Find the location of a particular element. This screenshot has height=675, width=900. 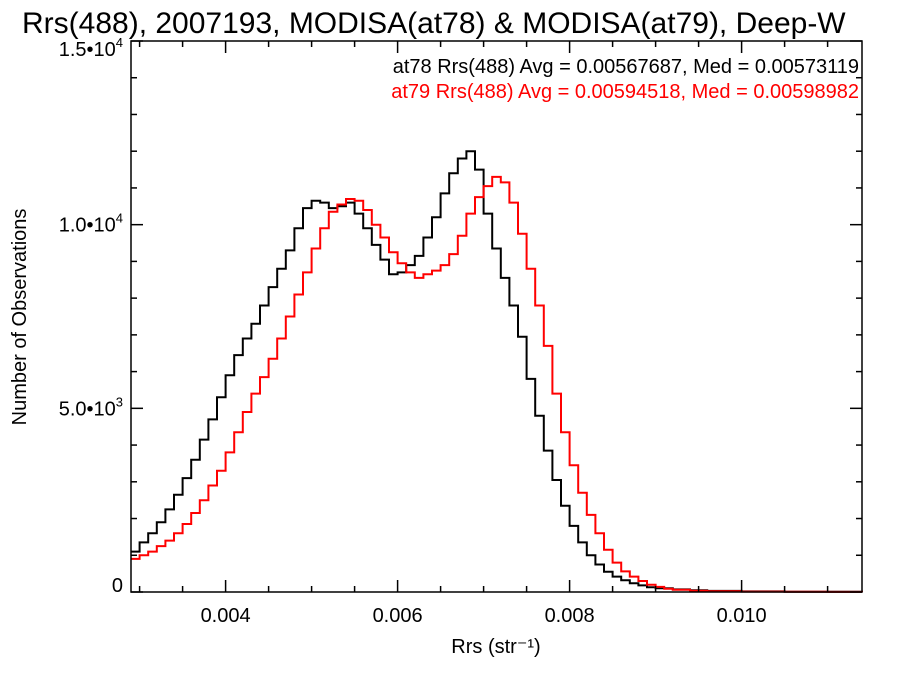

x-tick-label: 0.010 is located at coordinates (742, 616).